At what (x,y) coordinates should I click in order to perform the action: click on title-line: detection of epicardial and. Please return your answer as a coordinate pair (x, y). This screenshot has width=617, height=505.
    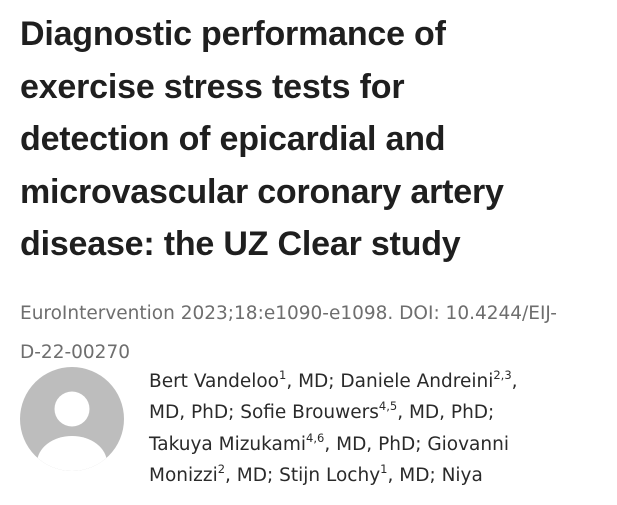
    Looking at the image, I should click on (233, 139).